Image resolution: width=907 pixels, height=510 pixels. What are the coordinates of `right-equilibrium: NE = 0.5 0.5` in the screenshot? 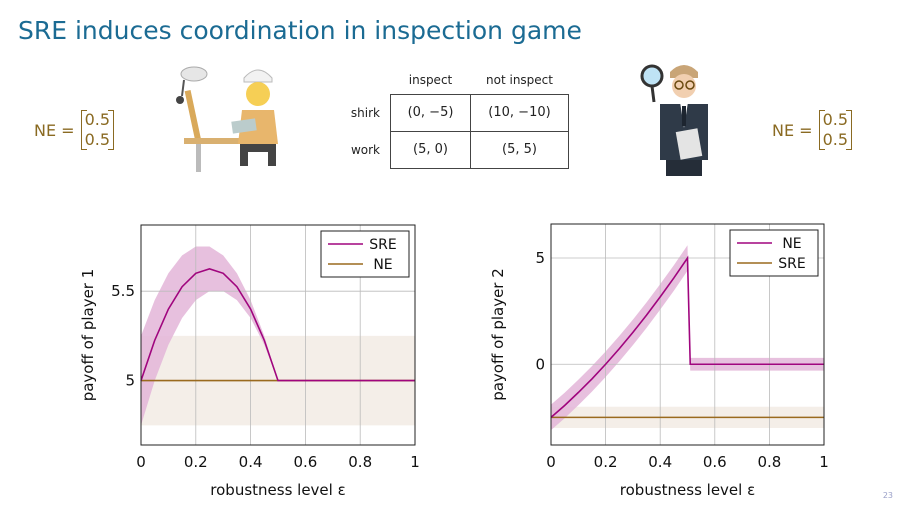 It's located at (812, 130).